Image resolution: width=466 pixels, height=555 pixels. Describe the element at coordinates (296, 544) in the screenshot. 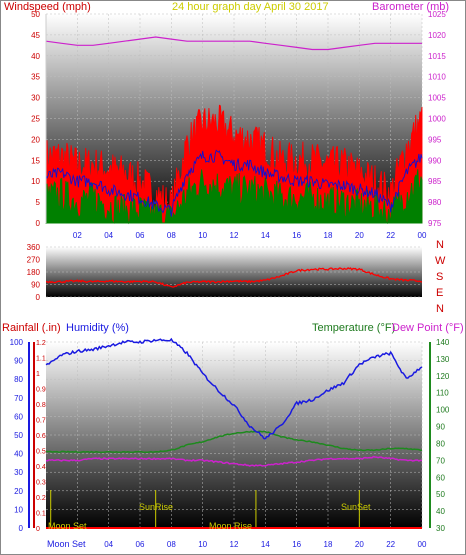

I see `lower-x-tick: 16` at that location.